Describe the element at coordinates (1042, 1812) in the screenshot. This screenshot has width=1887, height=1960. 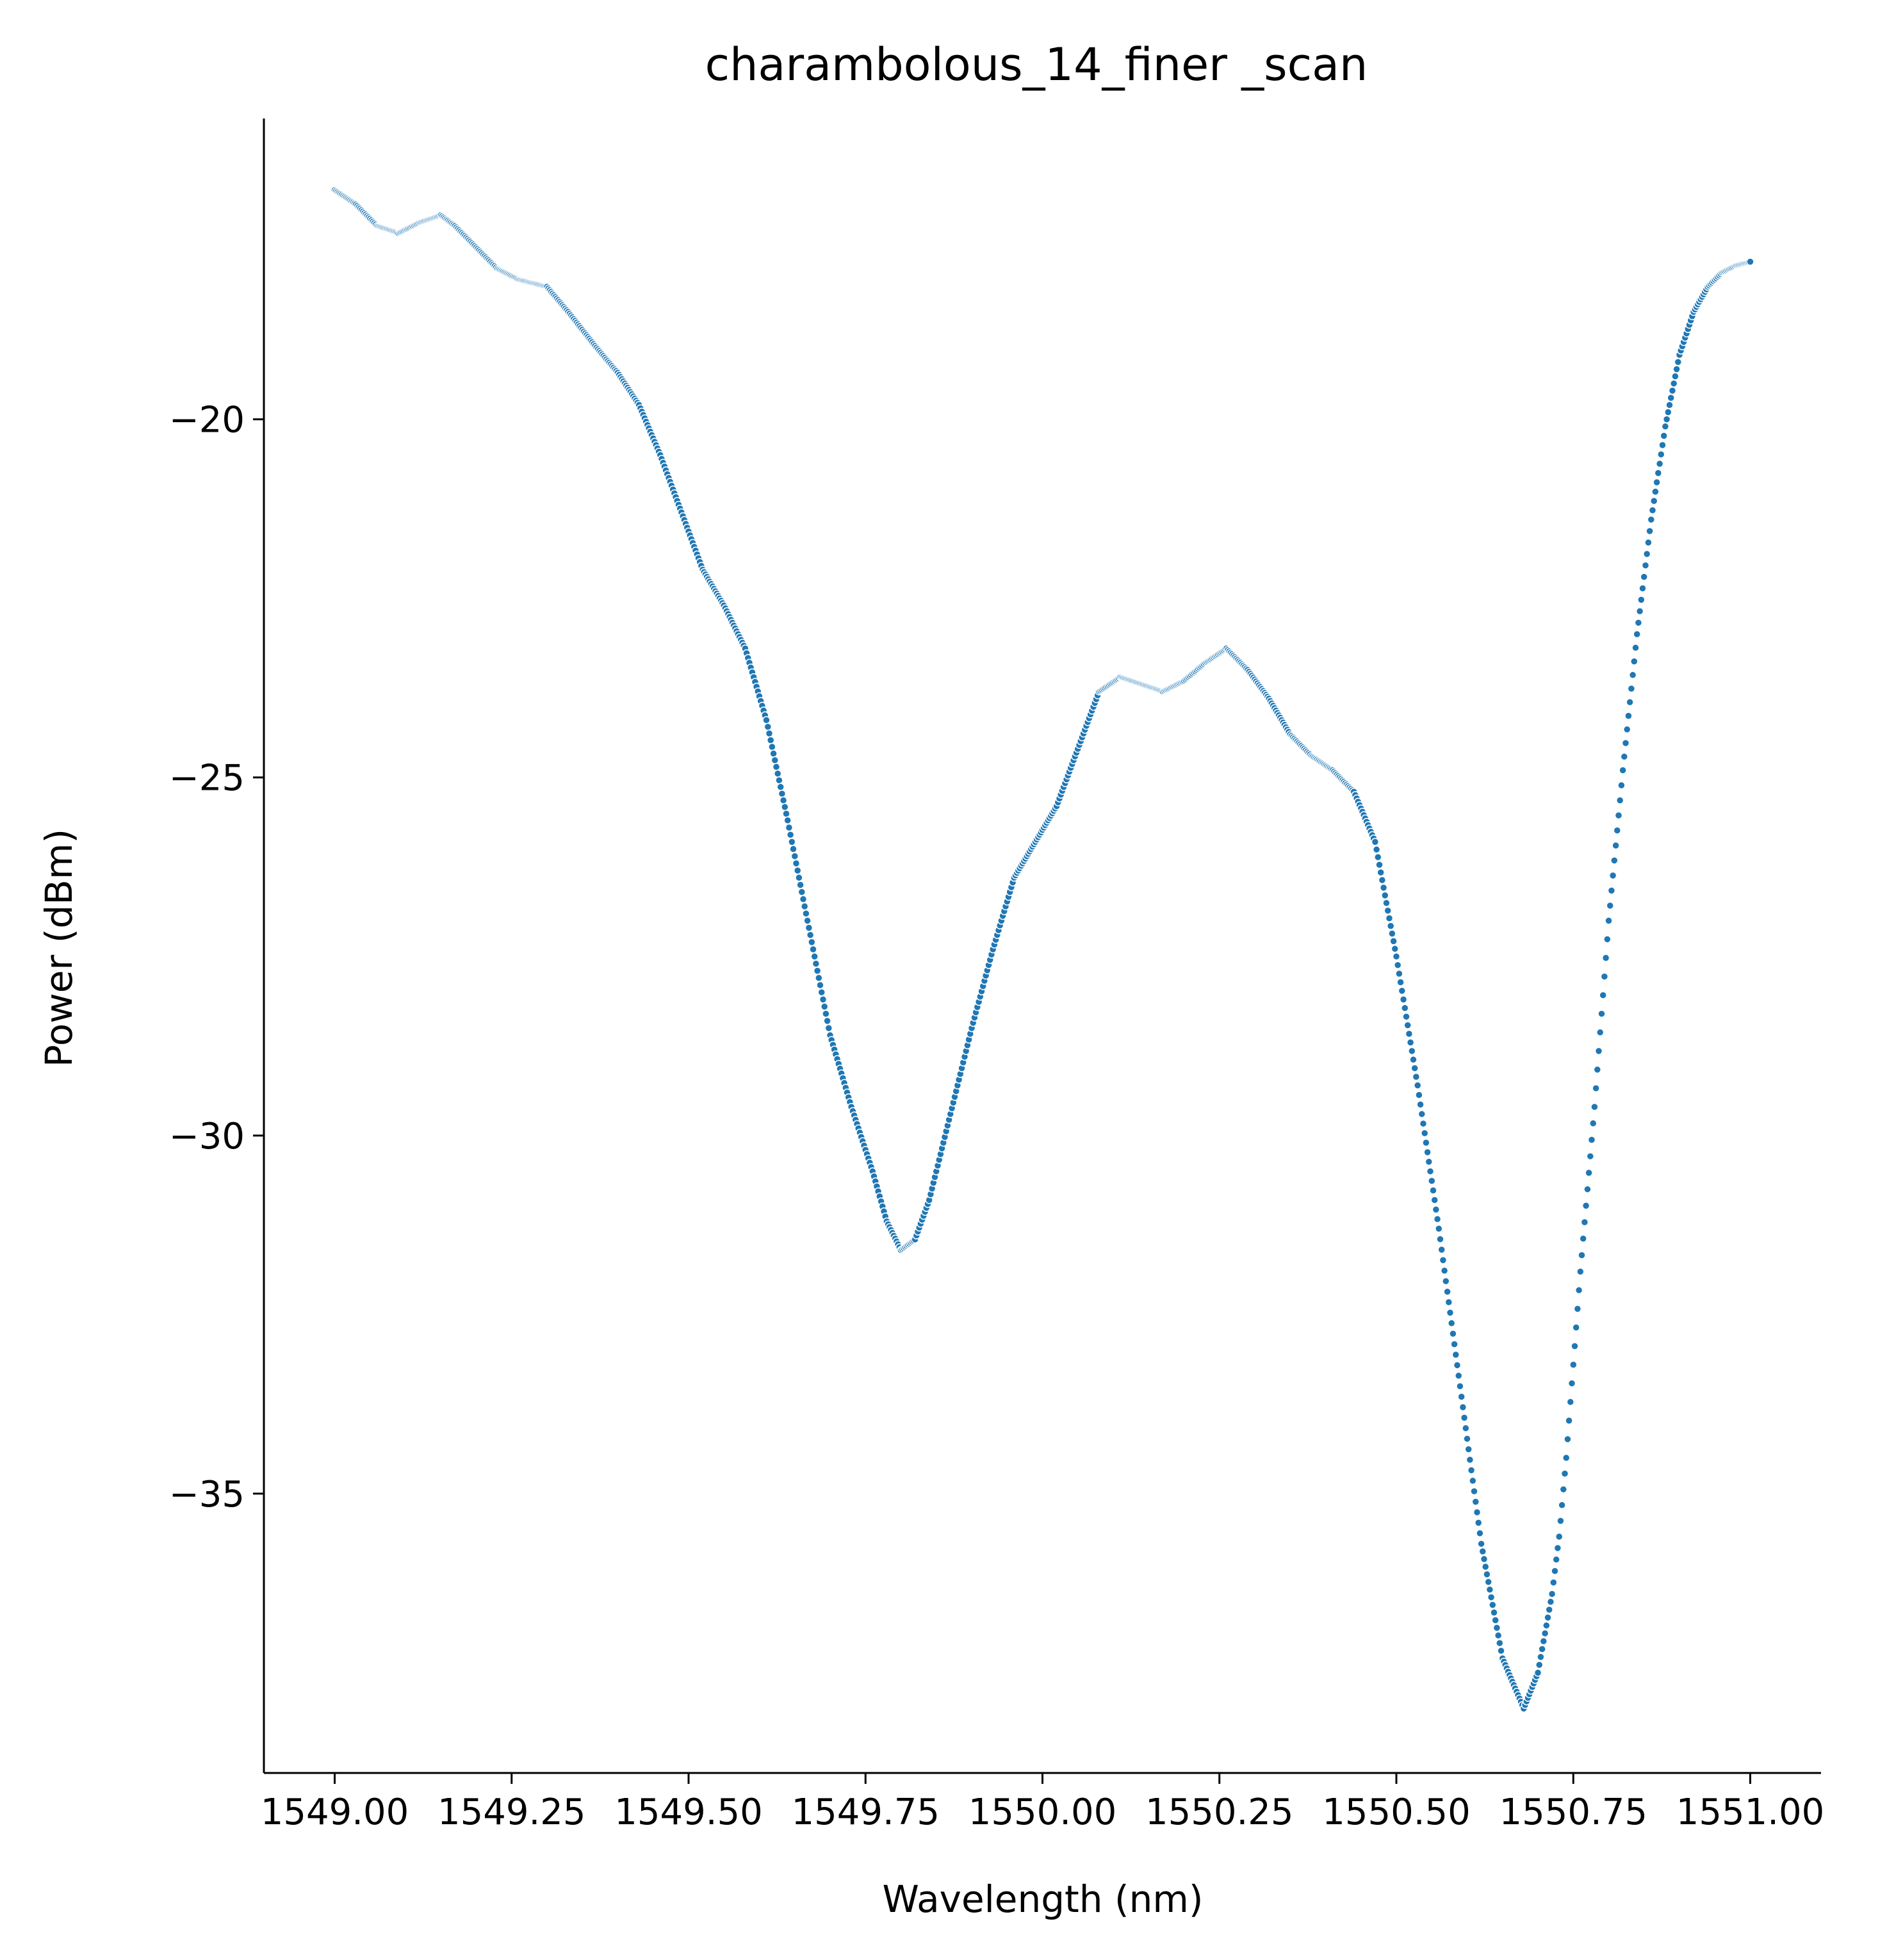
I see `x-tick-label: 1550.00` at that location.